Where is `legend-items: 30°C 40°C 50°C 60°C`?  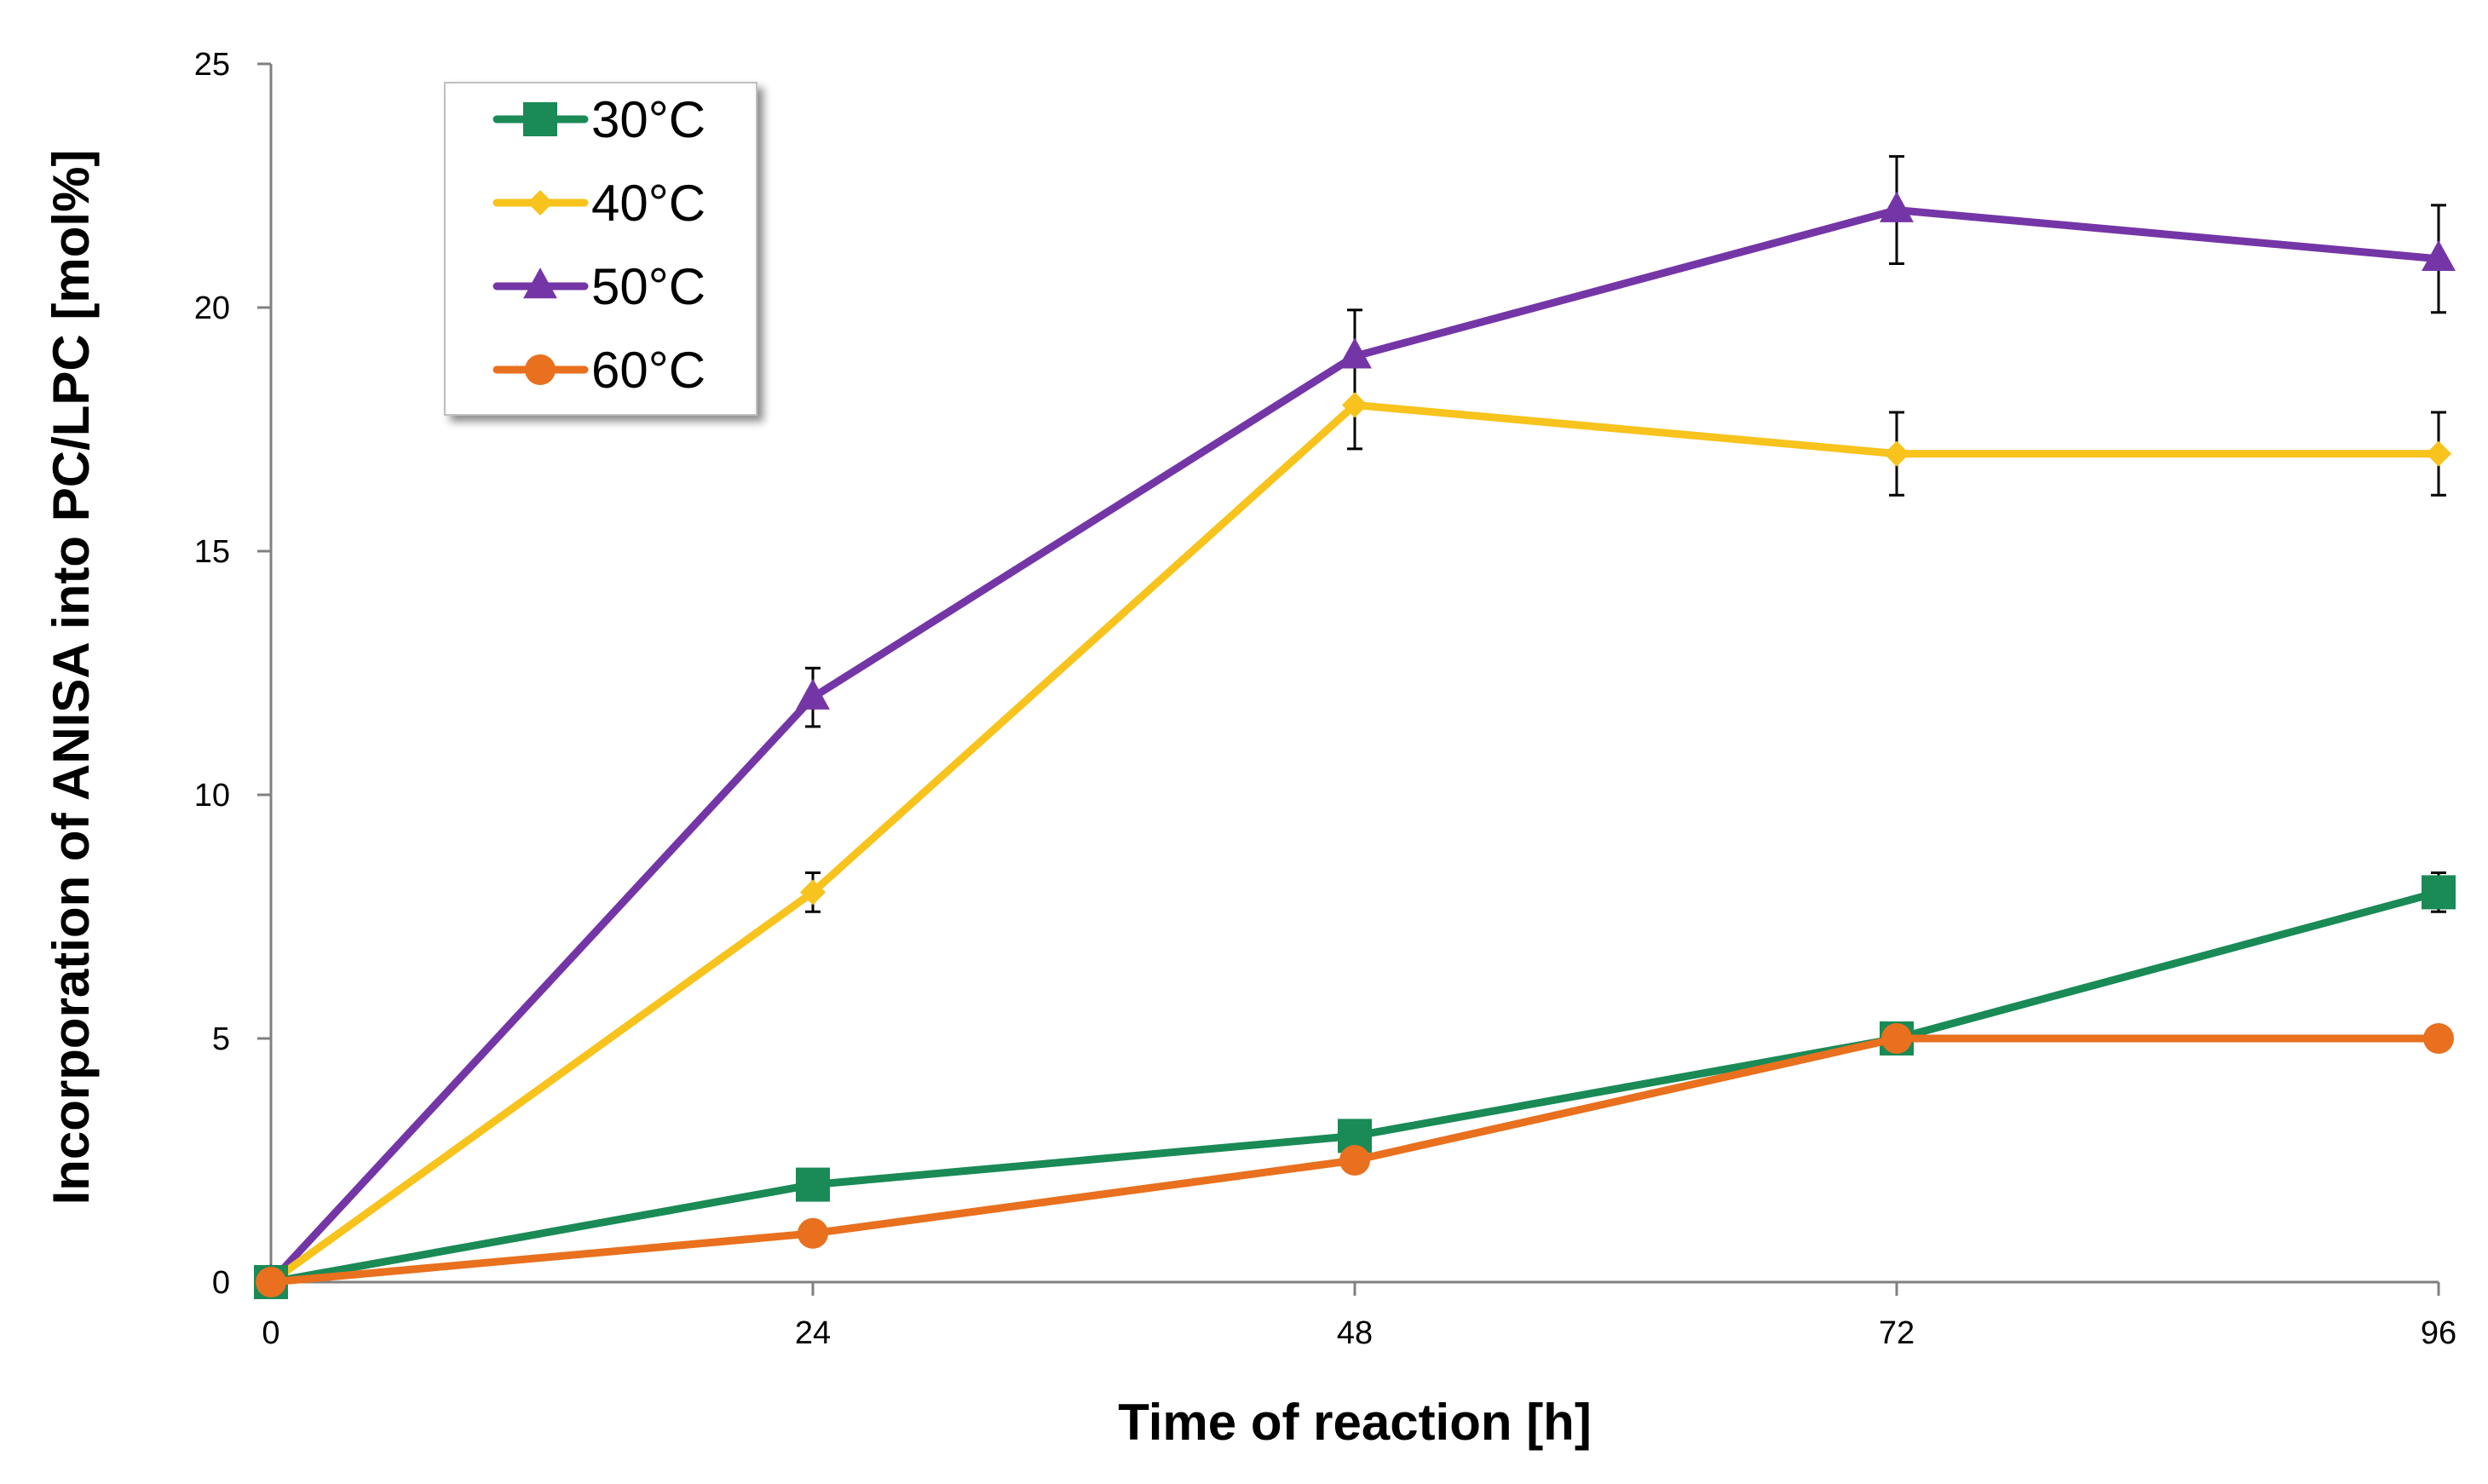
legend-items: 30°C 40°C 50°C 60°C is located at coordinates (599, 245).